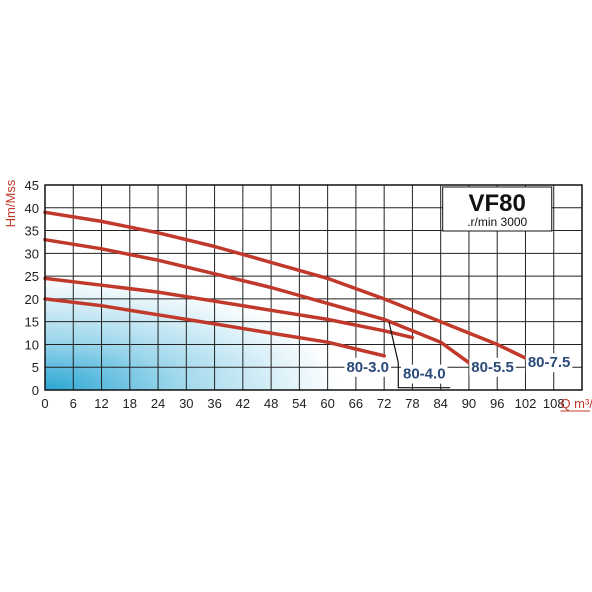  Describe the element at coordinates (35, 390) in the screenshot. I see `y-tick-label: 0` at that location.